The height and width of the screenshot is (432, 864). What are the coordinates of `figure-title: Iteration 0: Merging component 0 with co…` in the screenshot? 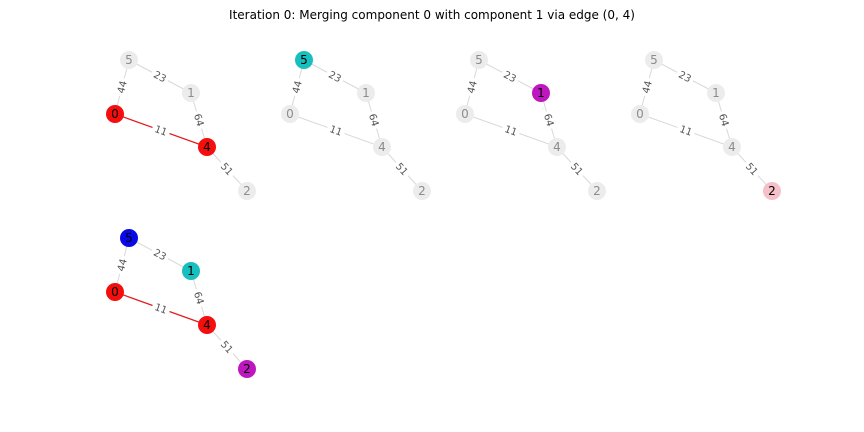 It's located at (432, 15).